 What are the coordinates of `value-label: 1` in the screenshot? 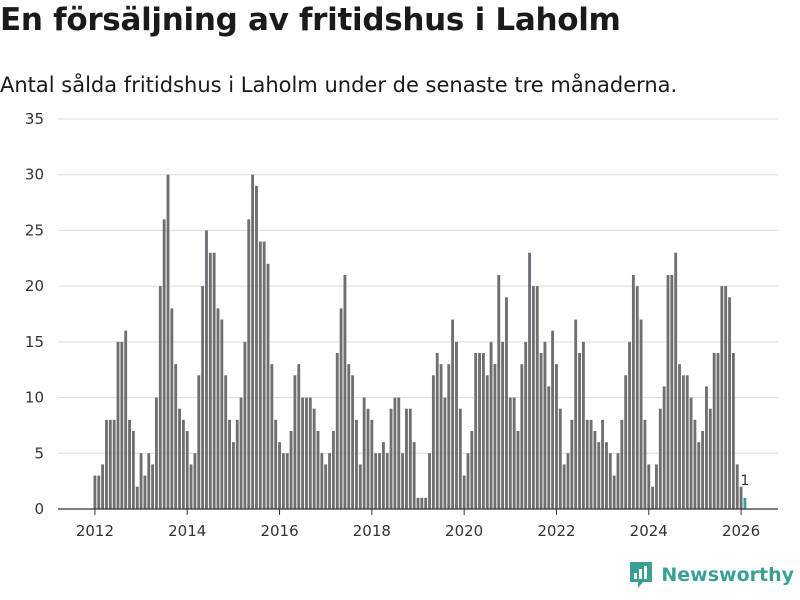 It's located at (744, 481).